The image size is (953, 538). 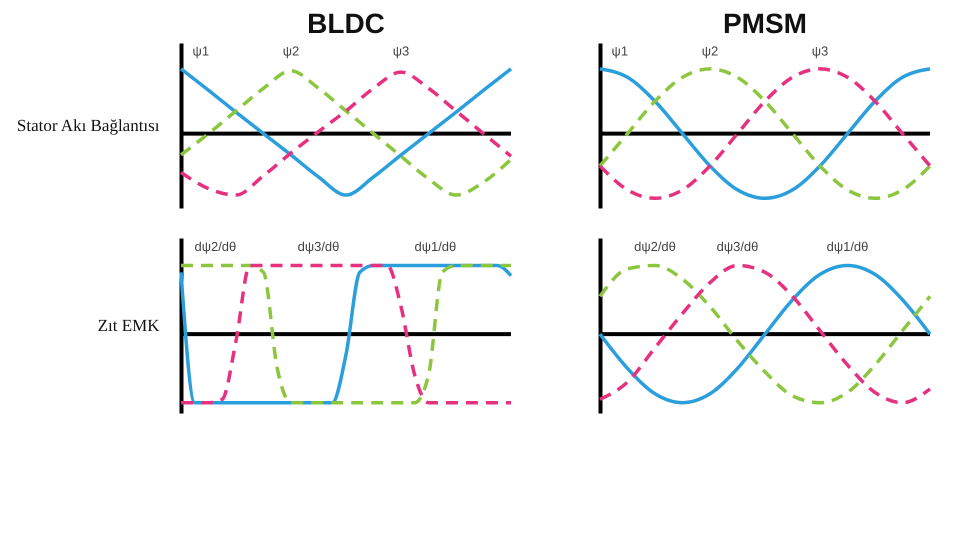 I want to click on chart-title: PMSM, so click(x=765, y=23).